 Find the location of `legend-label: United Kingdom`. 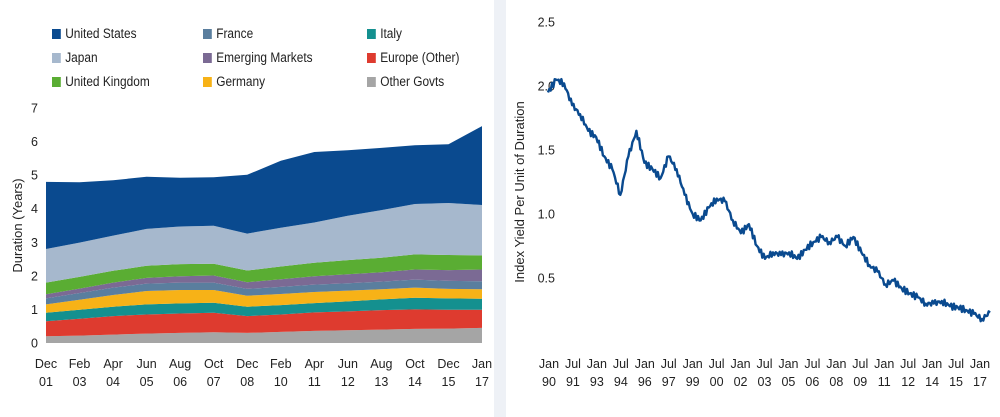

legend-label: United Kingdom is located at coordinates (107, 81).